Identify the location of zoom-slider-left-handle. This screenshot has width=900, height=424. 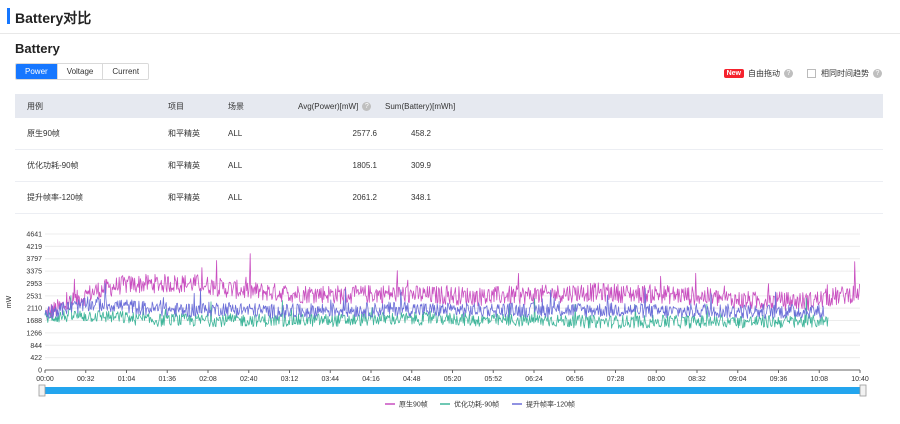
(42, 390).